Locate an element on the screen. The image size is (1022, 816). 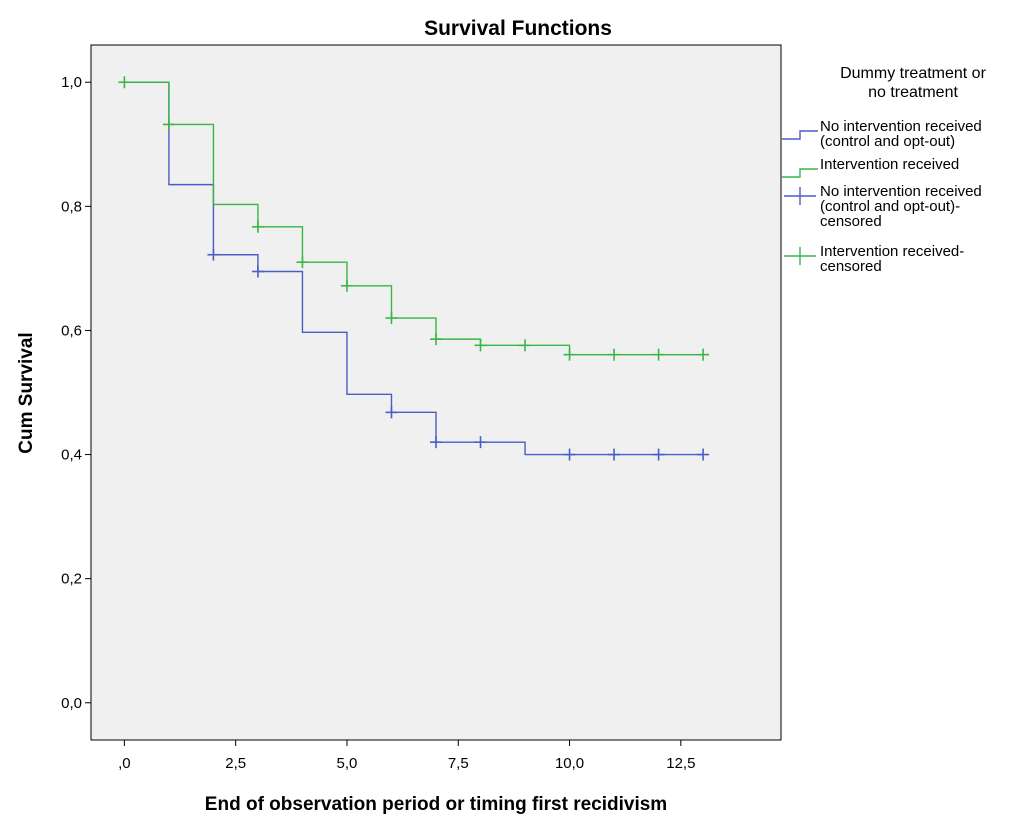
y-tick-label: 1,0 is located at coordinates (71, 82).